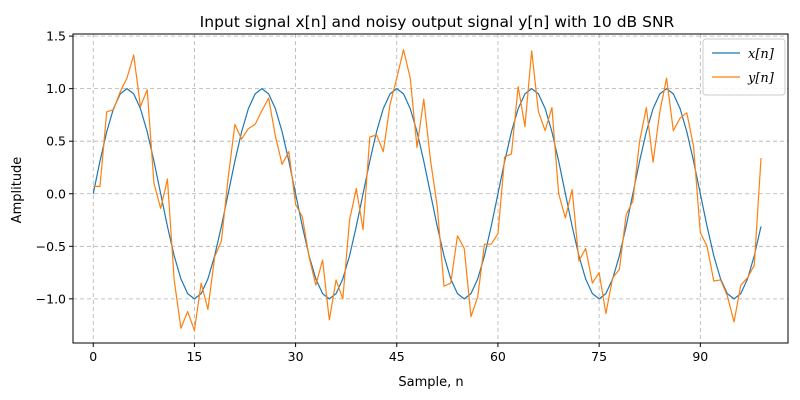  Describe the element at coordinates (56, 88) in the screenshot. I see `y-tick-label: 1.0` at that location.